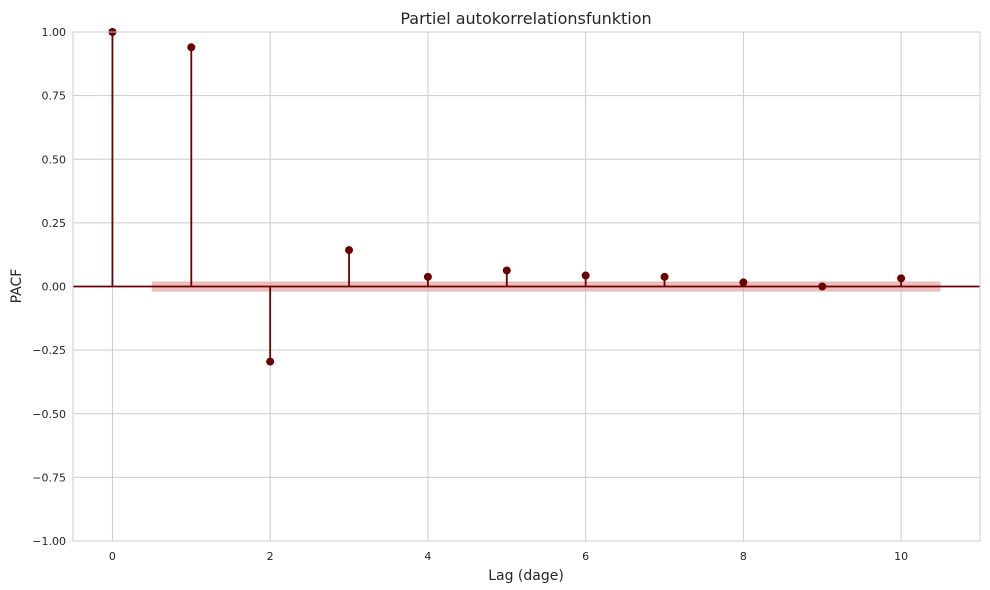 This screenshot has width=990, height=590. Describe the element at coordinates (54, 32) in the screenshot. I see `y-tick-label-8: 1.00` at that location.